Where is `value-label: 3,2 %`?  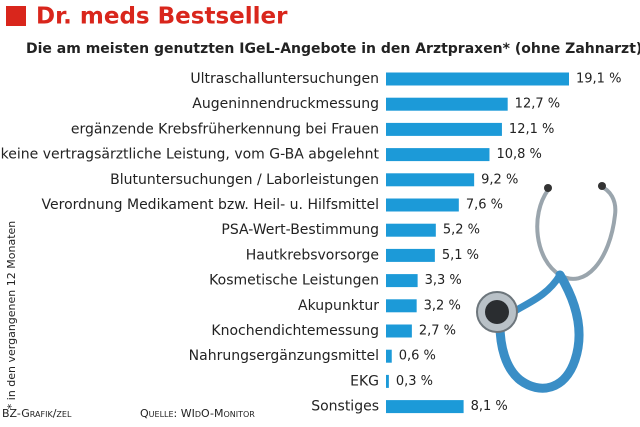 value-label: 3,2 % is located at coordinates (442, 305).